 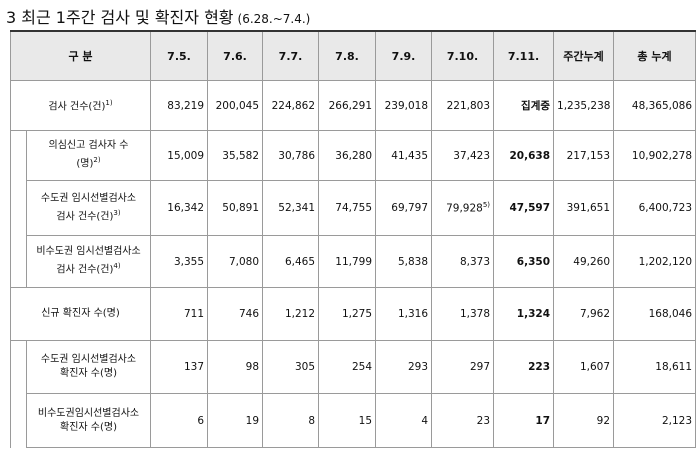 What do you see at coordinates (18, 209) in the screenshot?
I see `stub-cell` at bounding box center [18, 209].